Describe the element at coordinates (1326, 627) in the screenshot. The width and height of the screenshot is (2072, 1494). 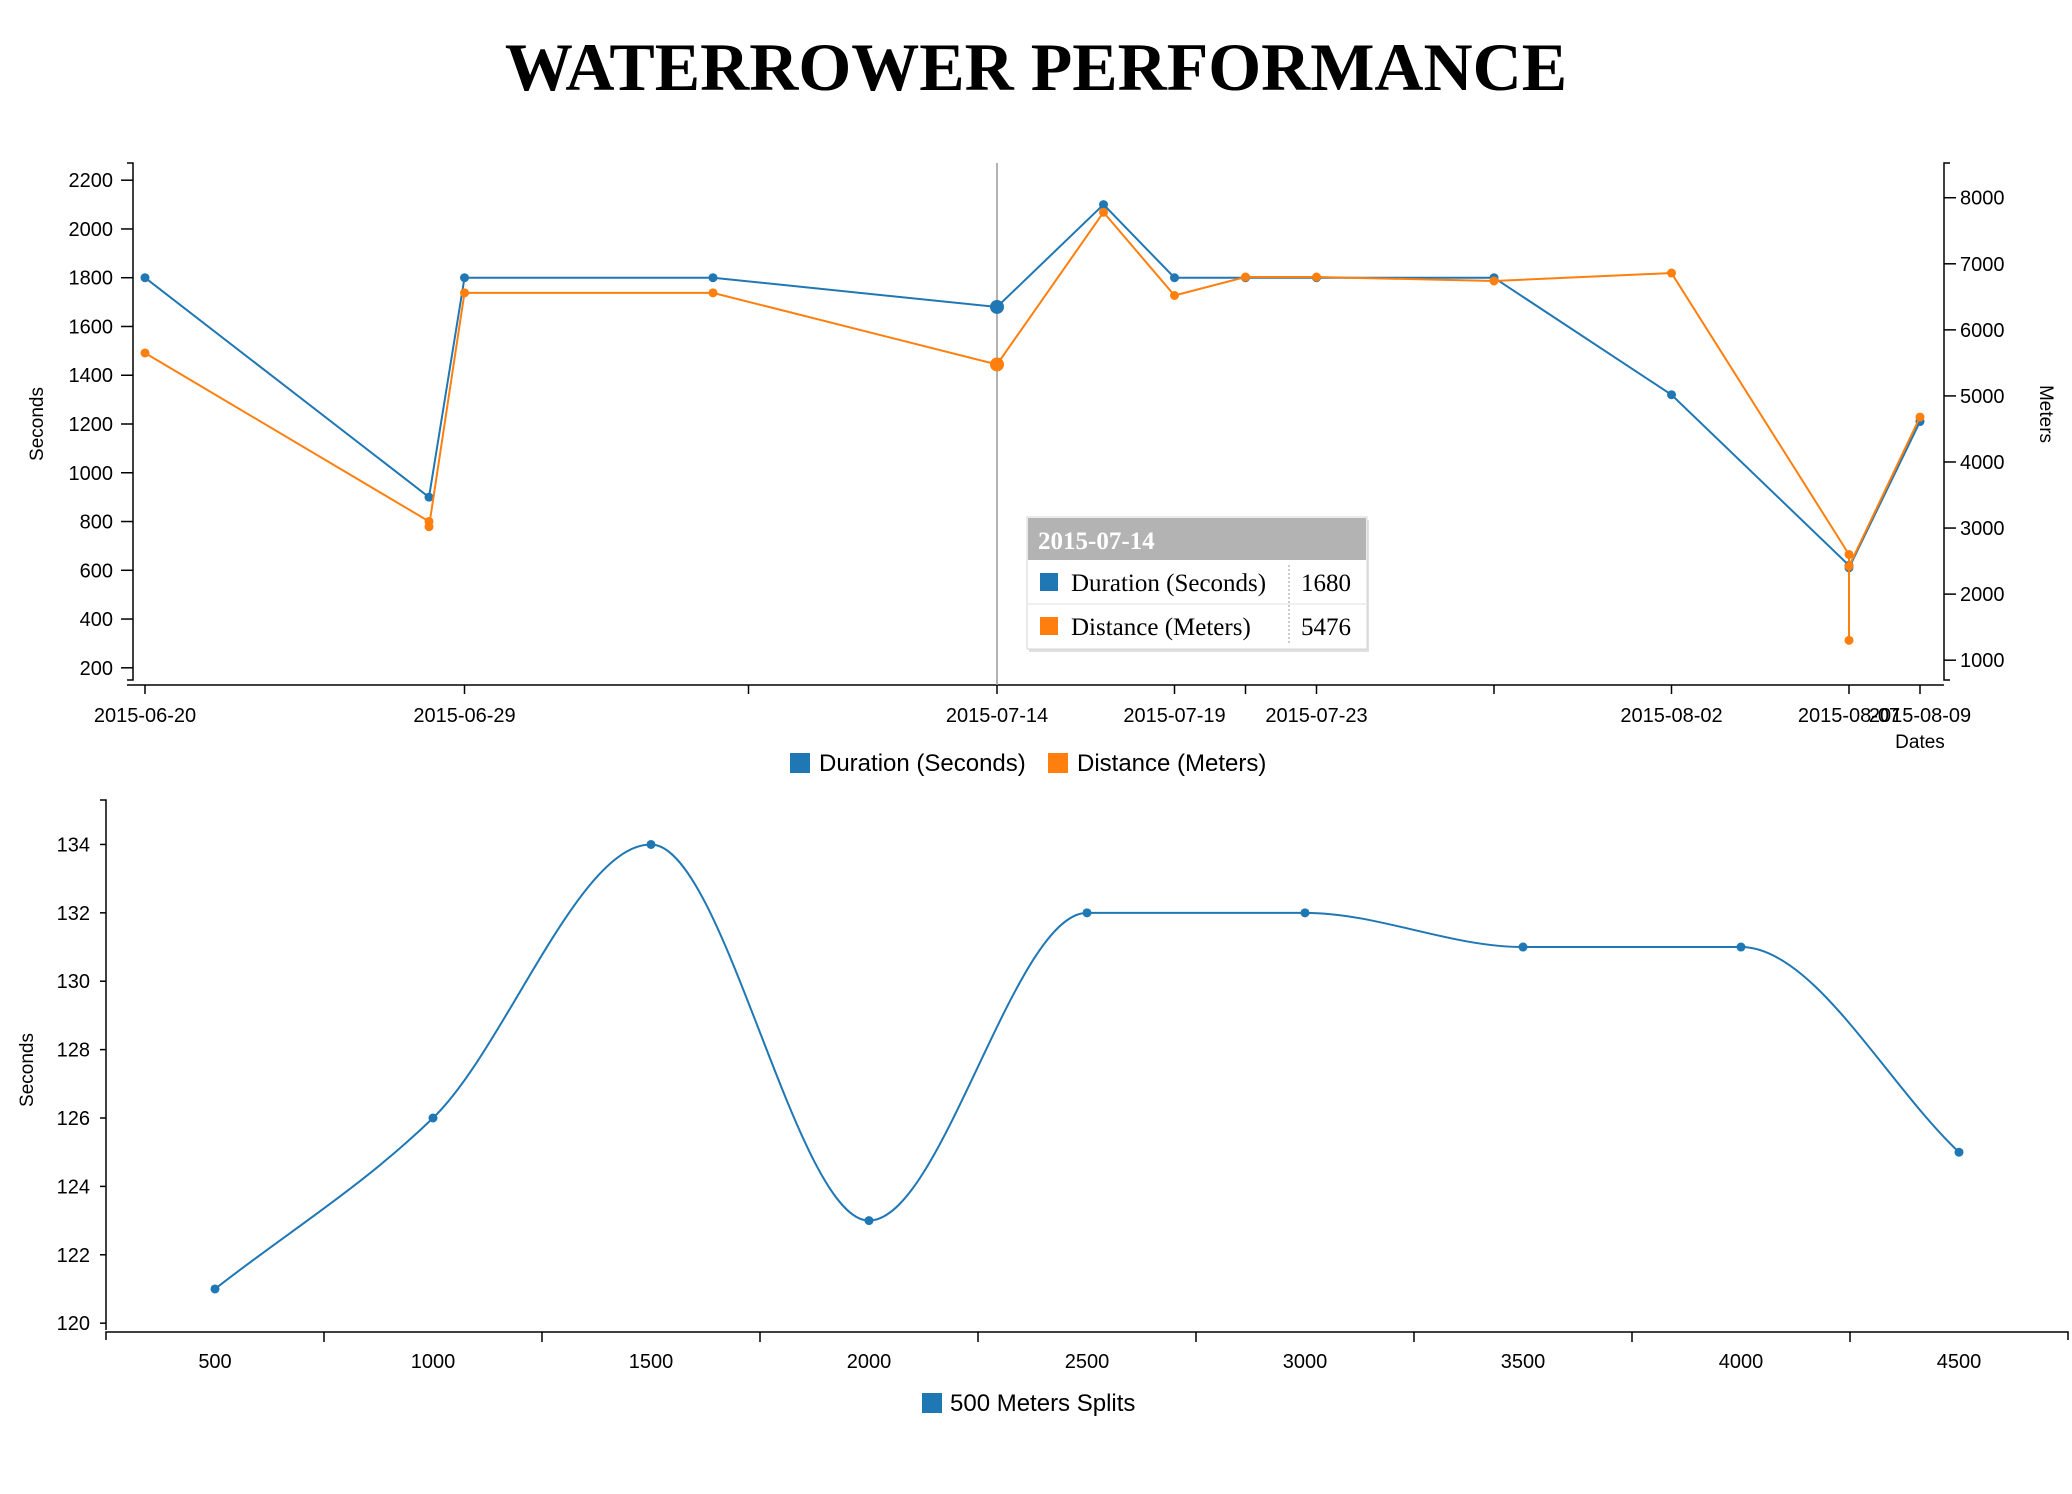
I see `tooltip-value: 5476` at that location.